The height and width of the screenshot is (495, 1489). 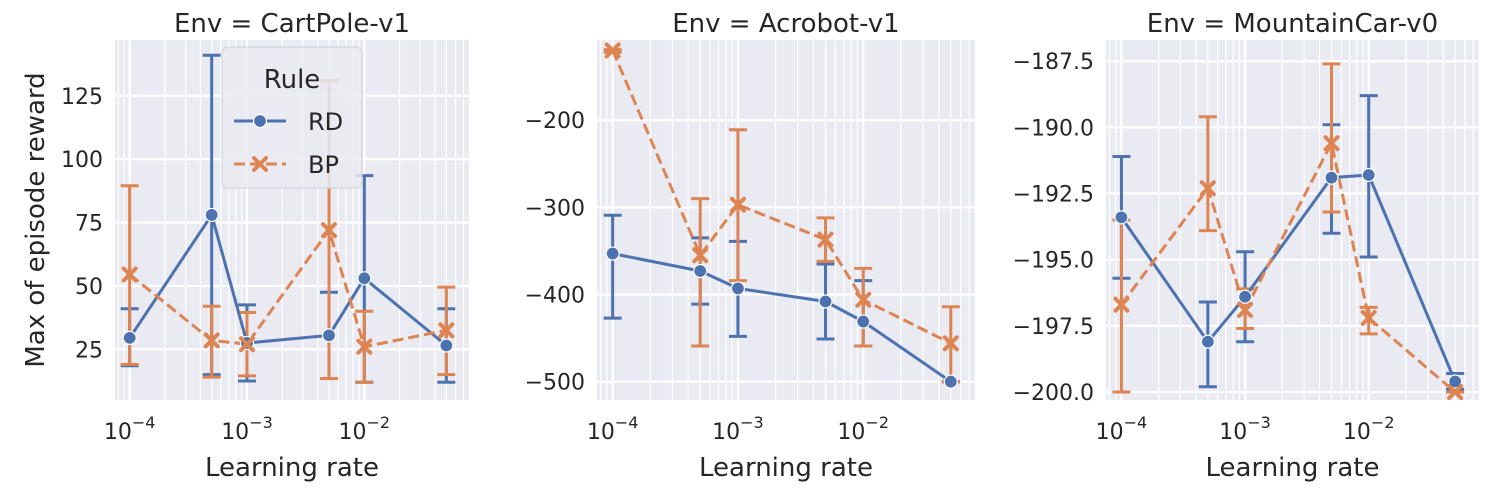 I want to click on y-tick-label: −190.0, so click(x=1053, y=128).